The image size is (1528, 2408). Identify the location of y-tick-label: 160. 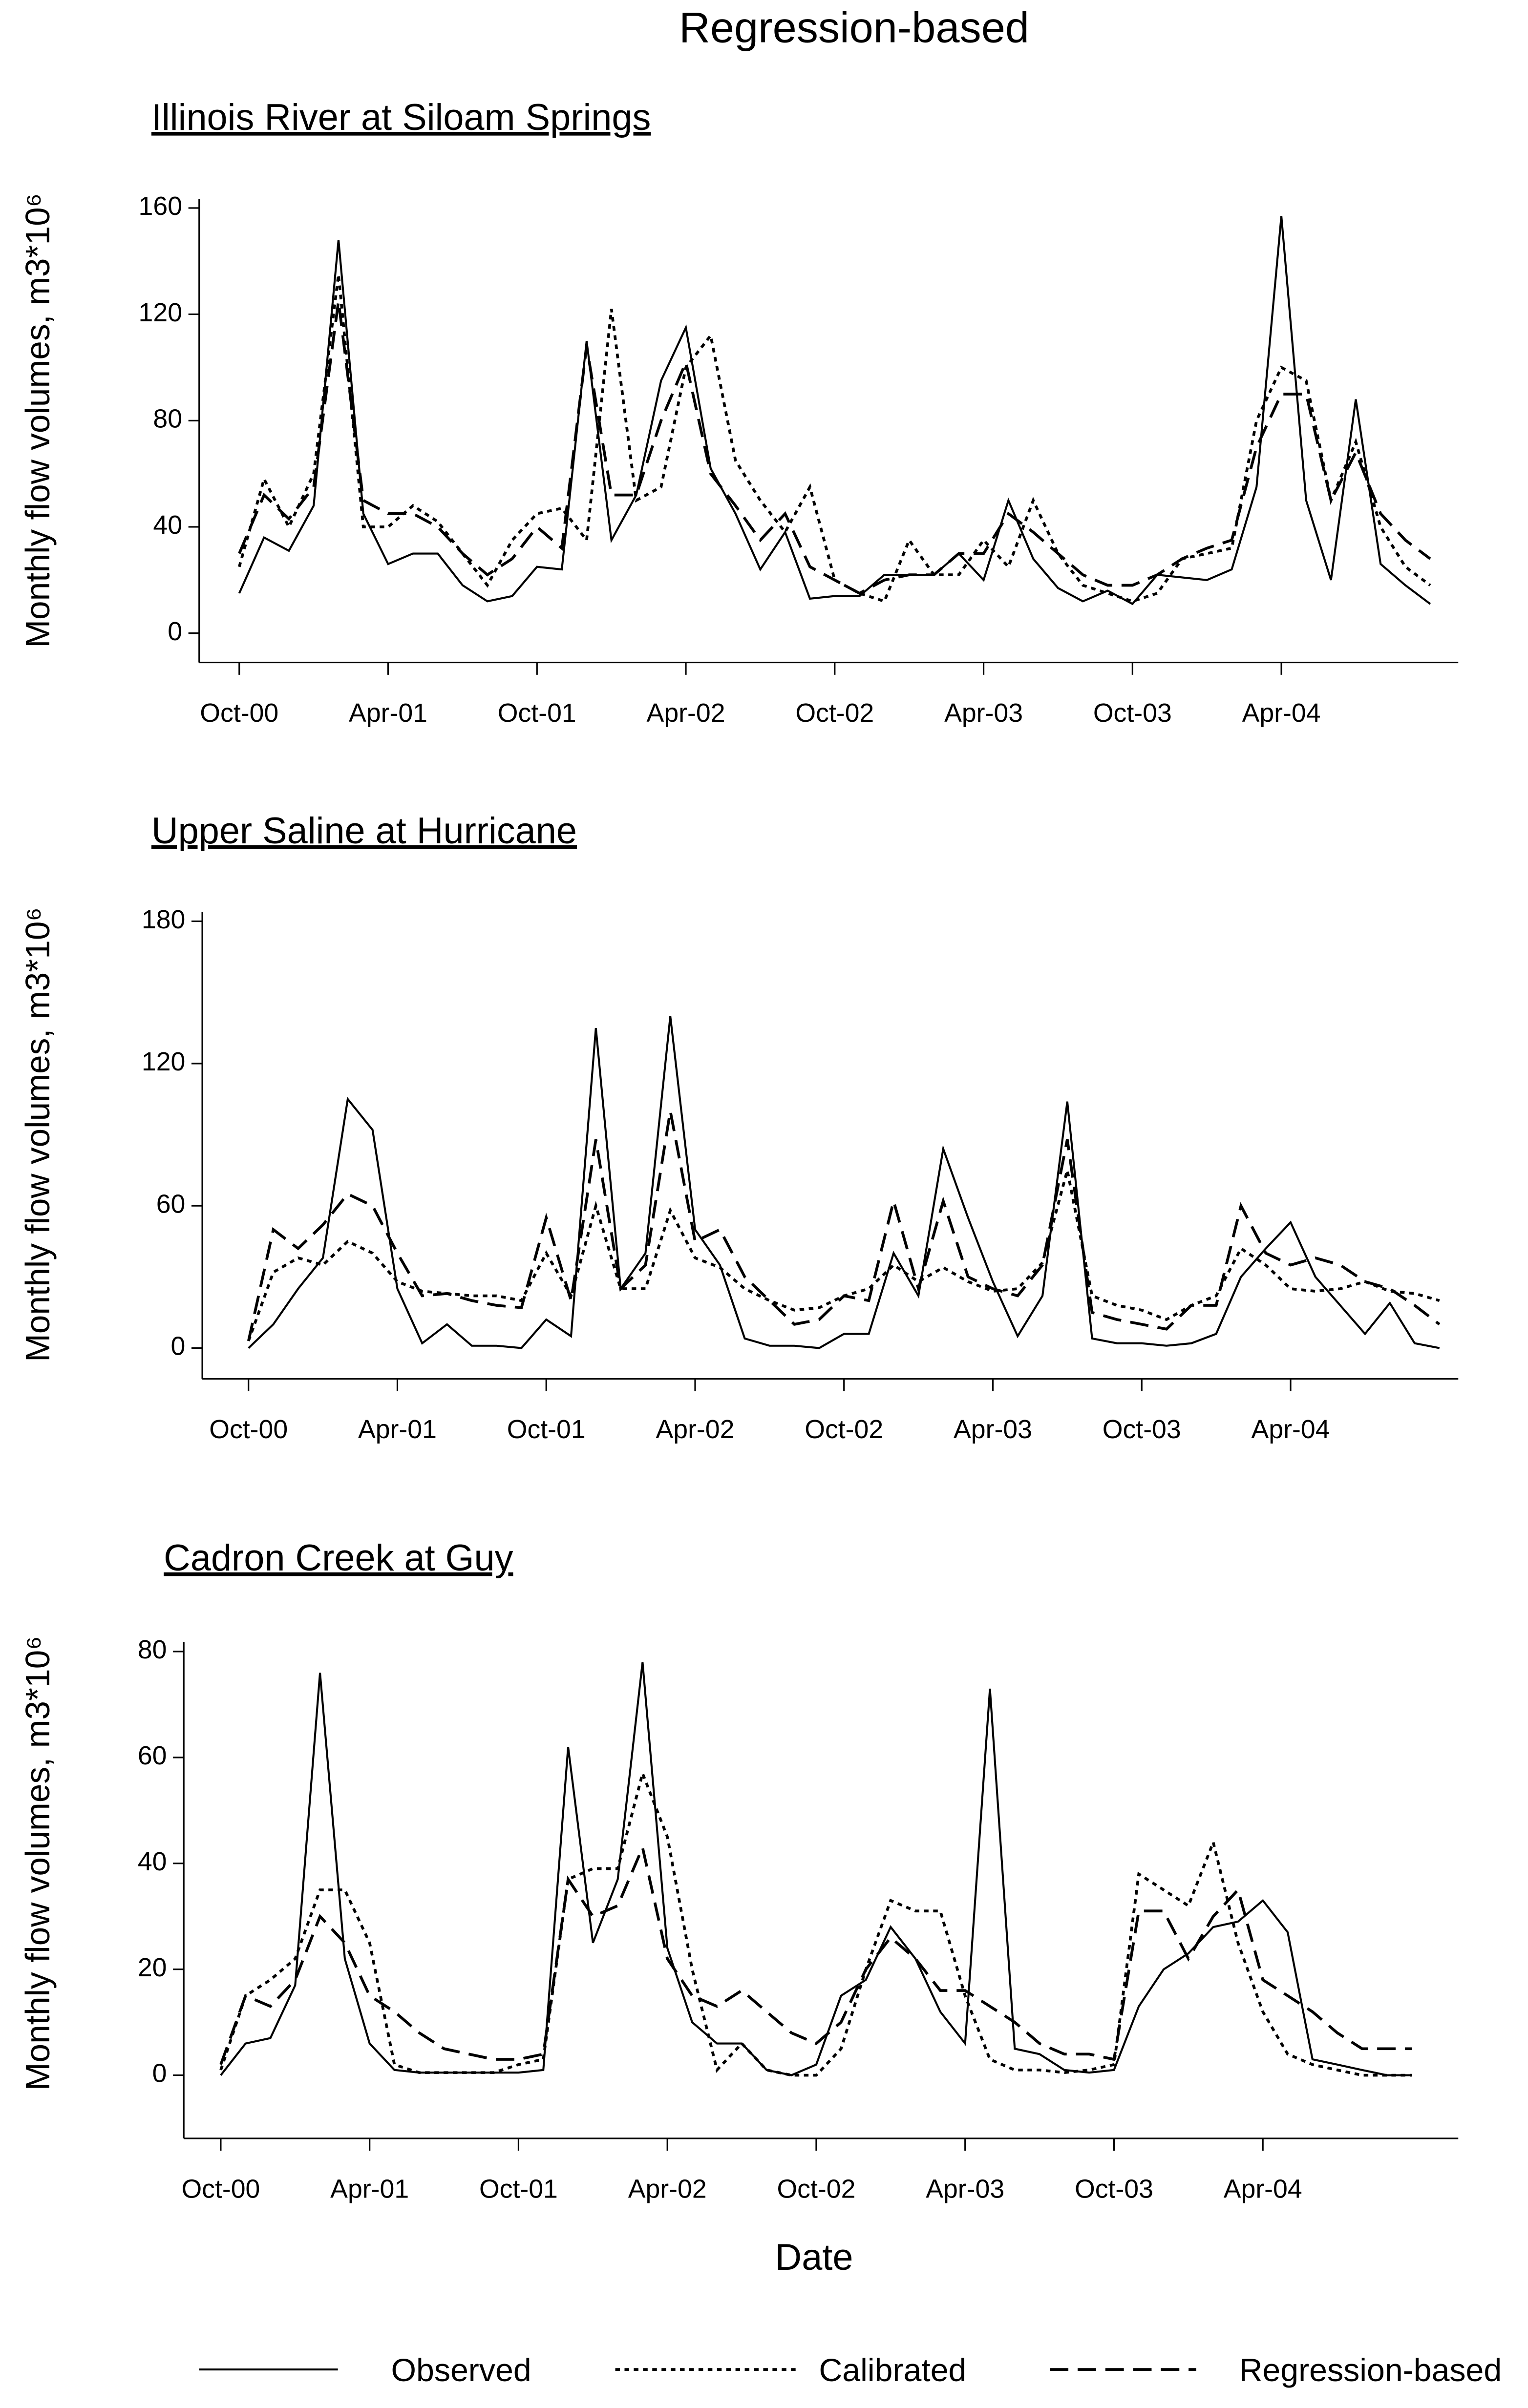
(161, 206).